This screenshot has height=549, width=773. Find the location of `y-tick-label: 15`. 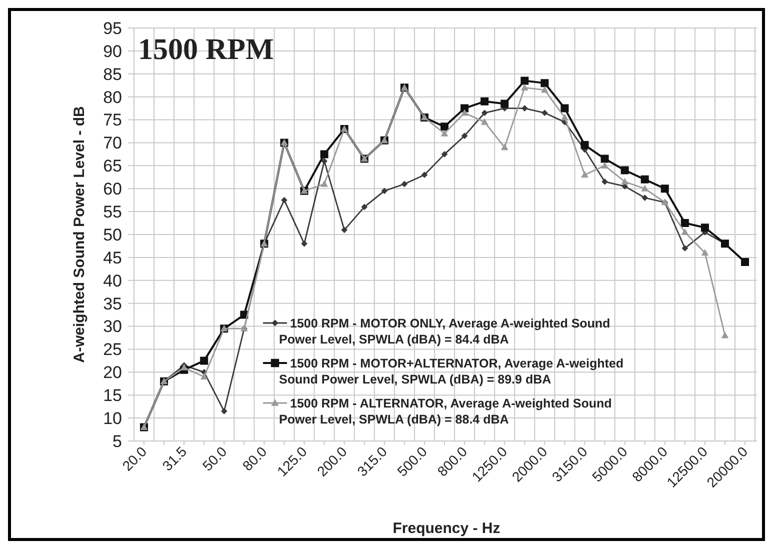

y-tick-label: 15 is located at coordinates (112, 396).